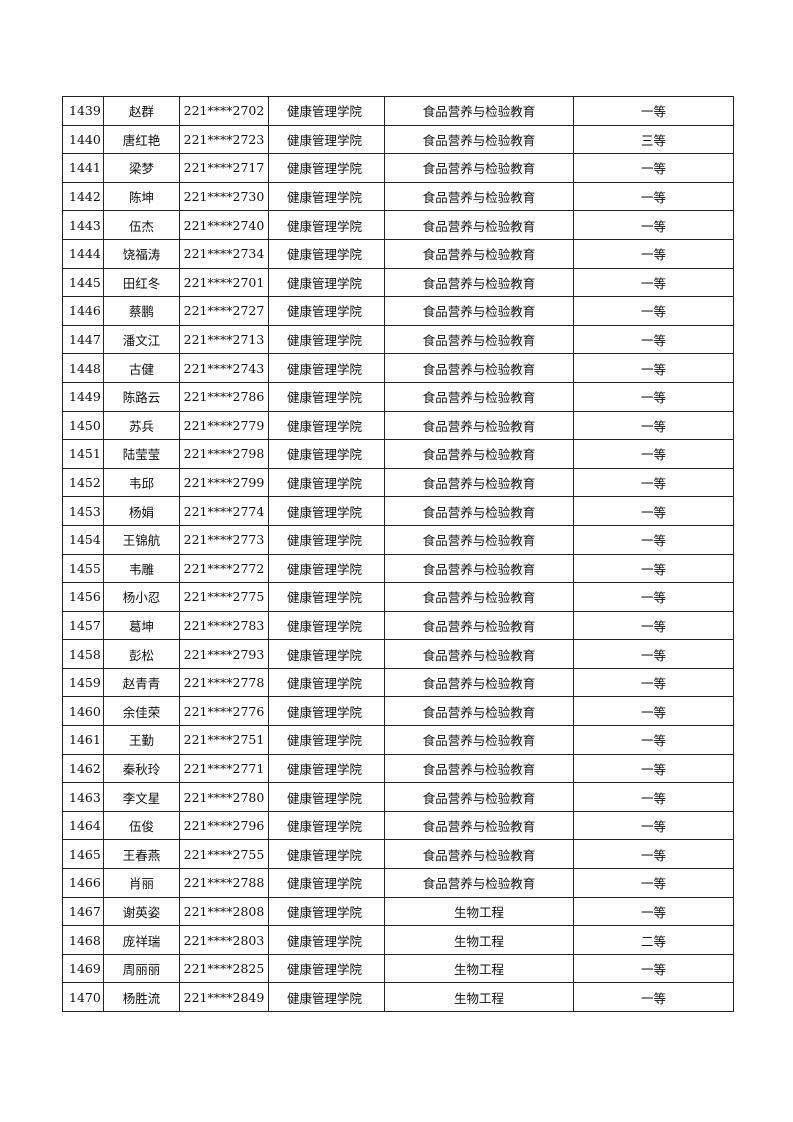 This screenshot has width=793, height=1122. I want to click on row-number-cell: 1444, so click(83, 253).